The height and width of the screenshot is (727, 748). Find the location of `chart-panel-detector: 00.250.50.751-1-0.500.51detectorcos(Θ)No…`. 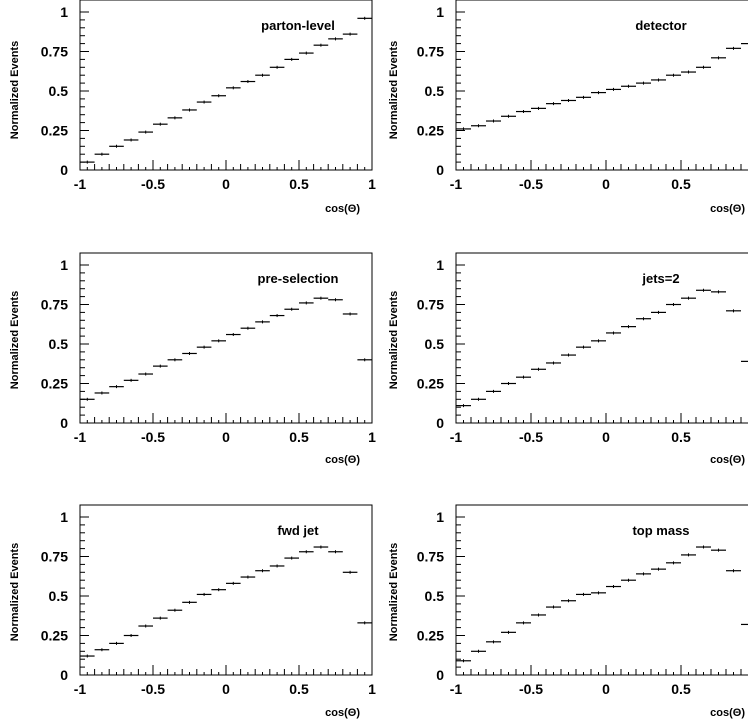

chart-panel-detector: 00.250.50.751-1-0.500.51detectorcos(Θ)No… is located at coordinates (568, 107).